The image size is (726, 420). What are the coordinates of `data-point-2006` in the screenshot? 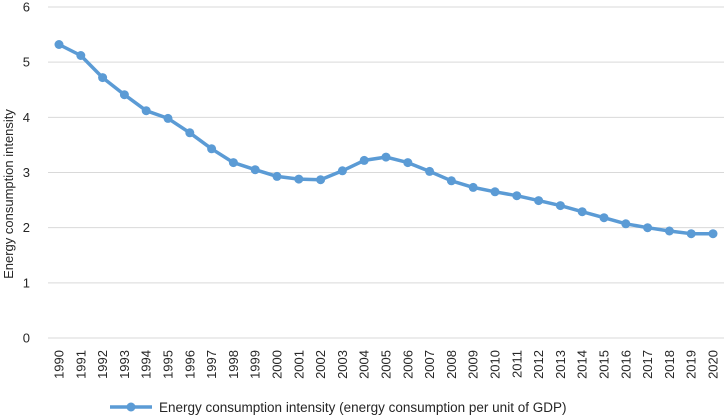 It's located at (408, 163).